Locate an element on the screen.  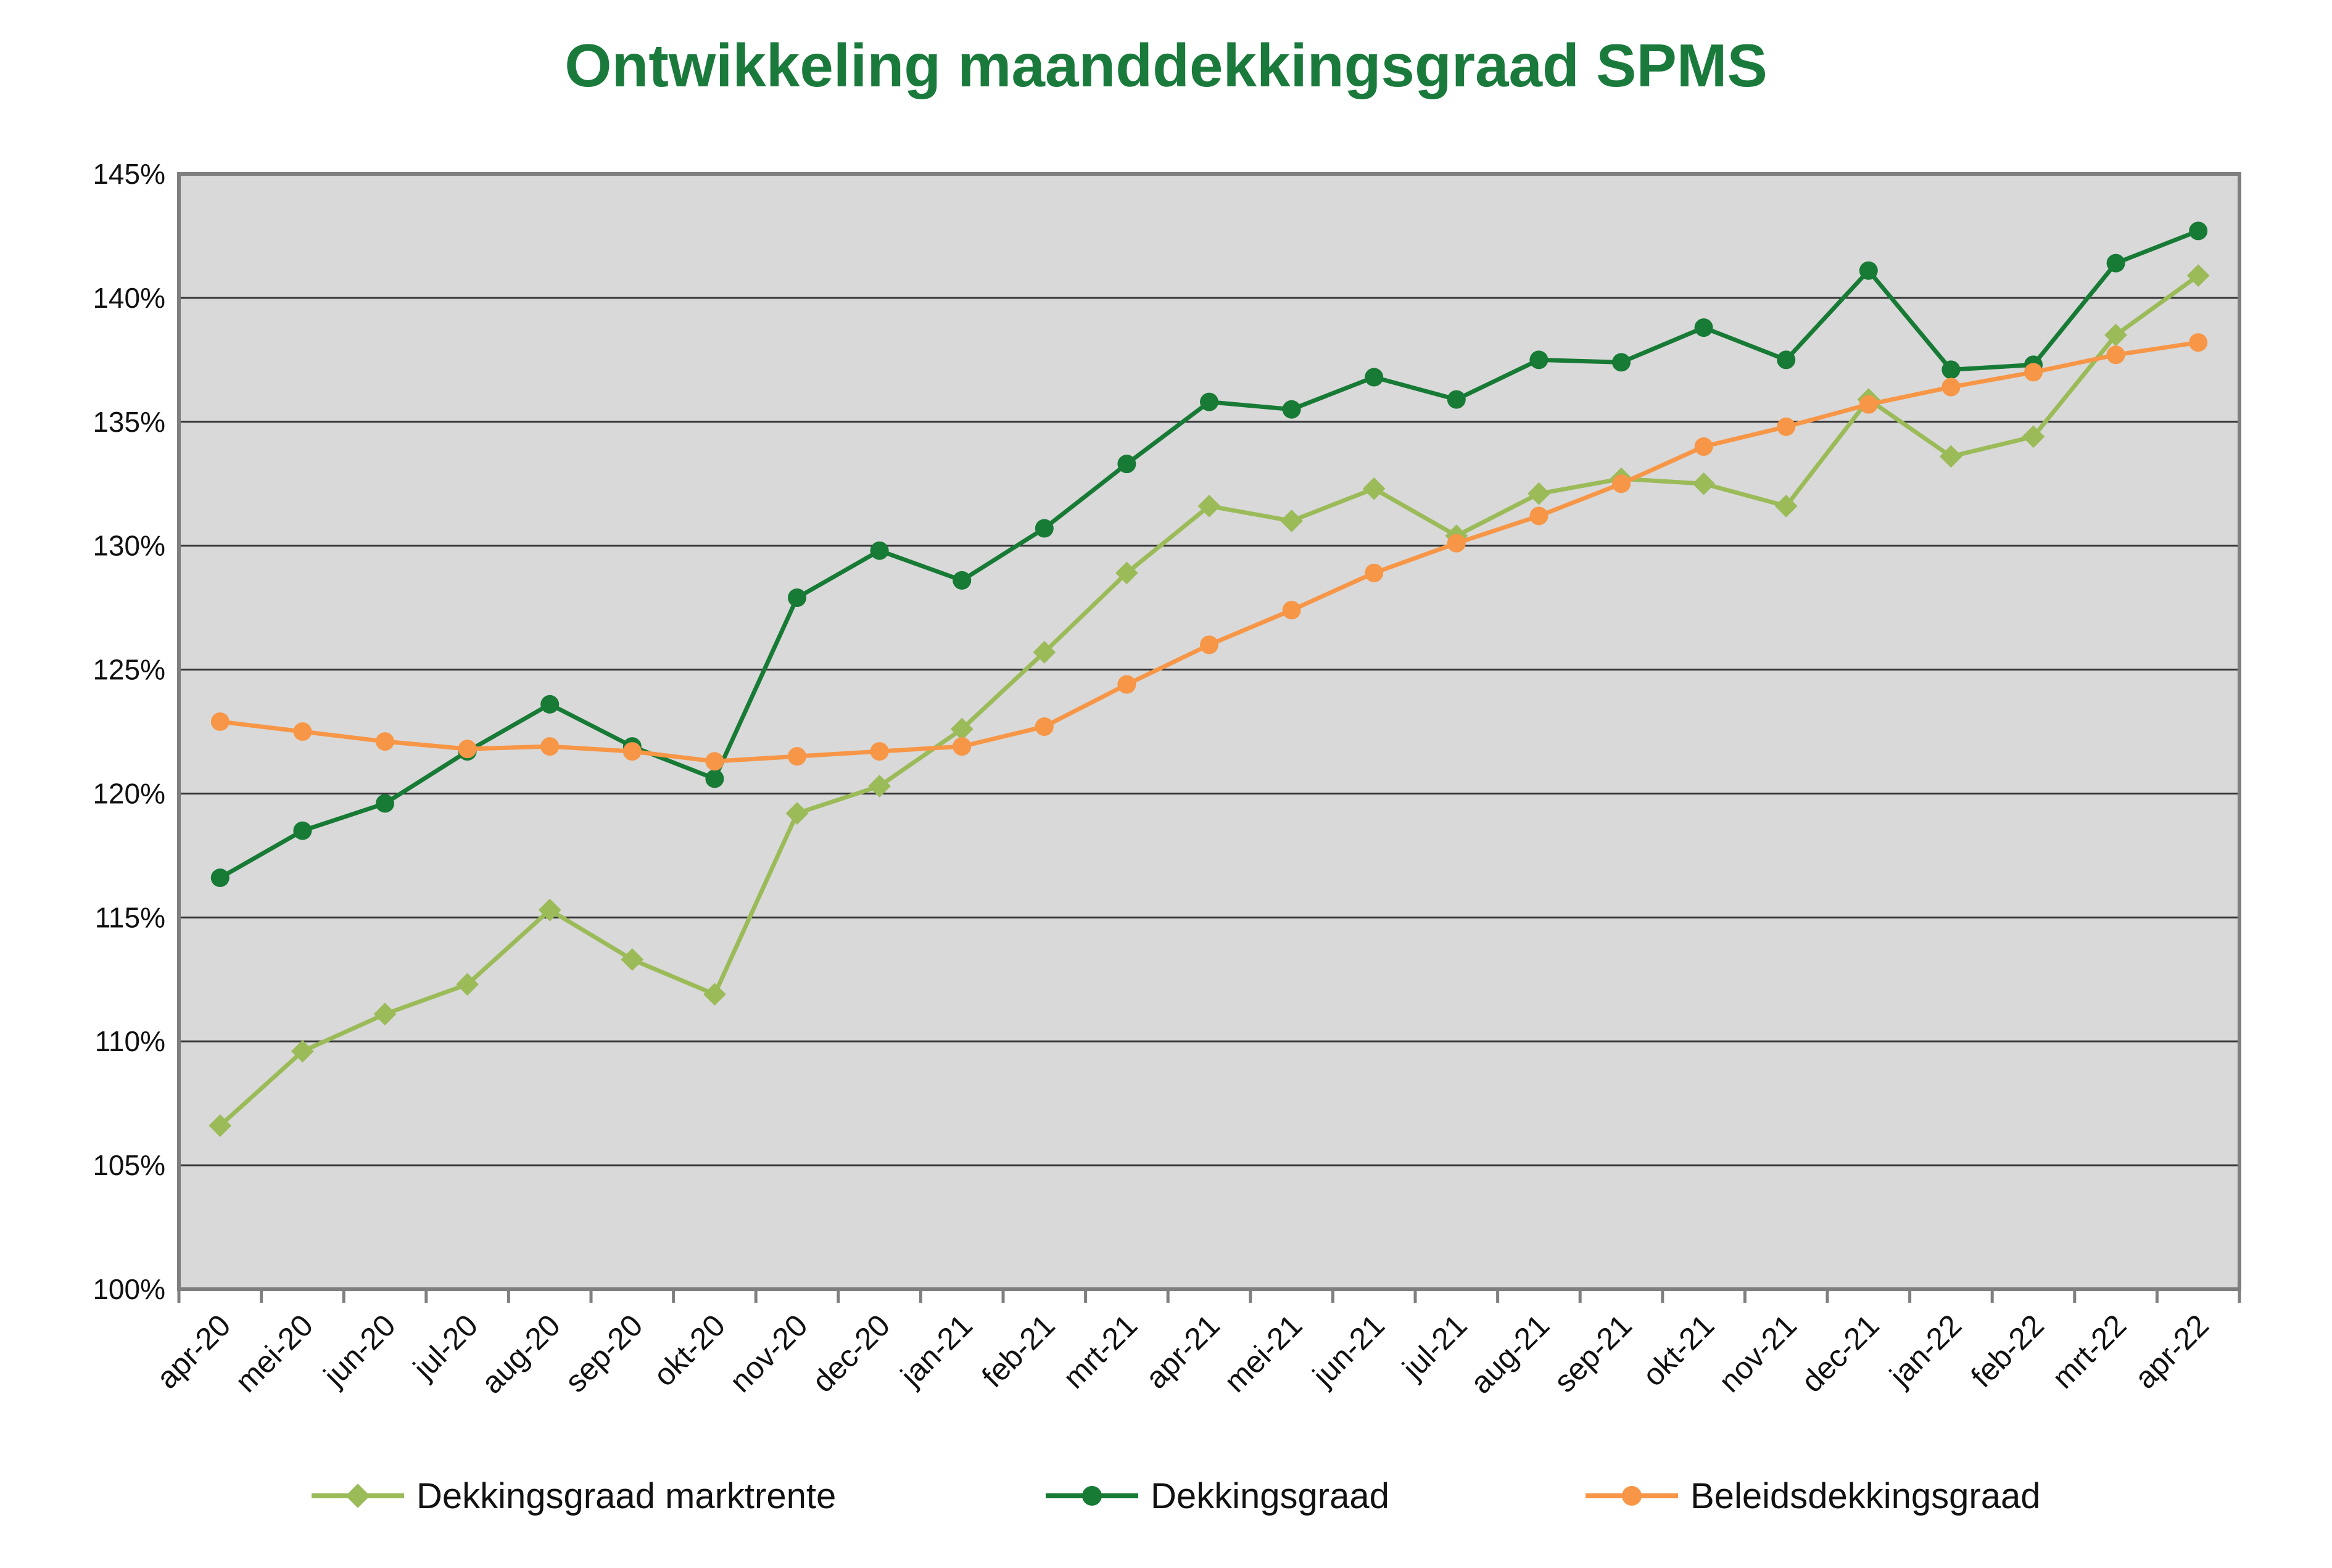
y-tick-label: 115% is located at coordinates (130, 917).